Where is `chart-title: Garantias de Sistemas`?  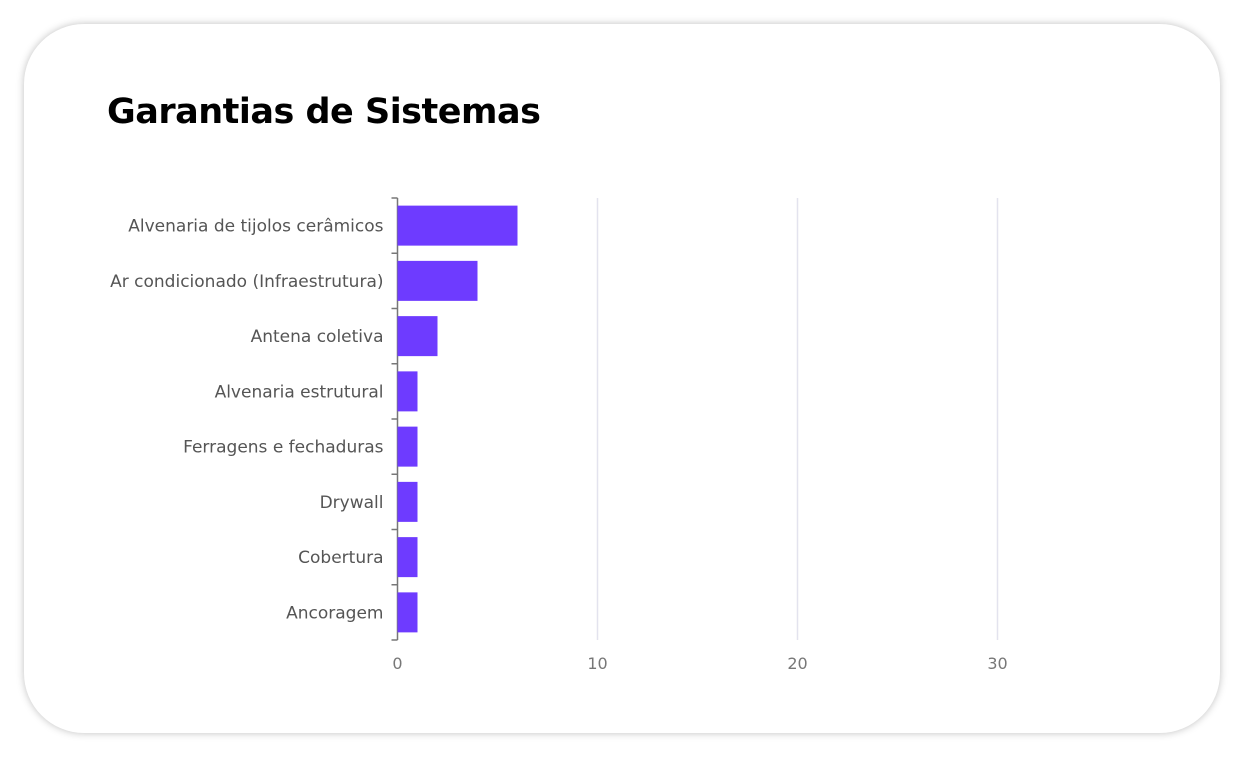 chart-title: Garantias de Sistemas is located at coordinates (324, 112).